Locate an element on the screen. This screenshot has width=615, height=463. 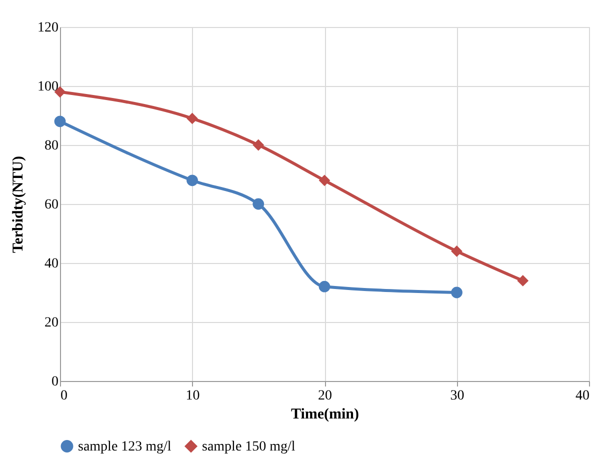
y-tick-label: 0 is located at coordinates (55, 382).